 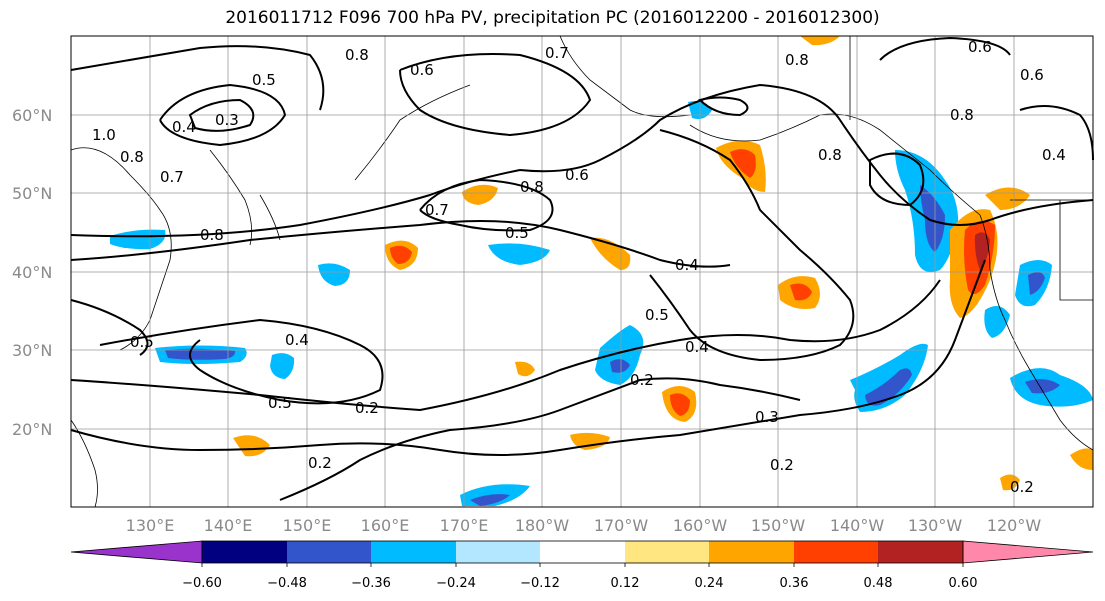 I want to click on colorbar, so click(x=582, y=553).